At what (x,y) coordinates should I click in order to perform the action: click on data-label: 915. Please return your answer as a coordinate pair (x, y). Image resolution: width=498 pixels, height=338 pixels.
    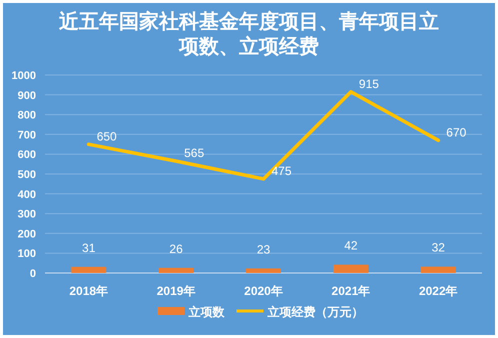
    Looking at the image, I should click on (369, 83).